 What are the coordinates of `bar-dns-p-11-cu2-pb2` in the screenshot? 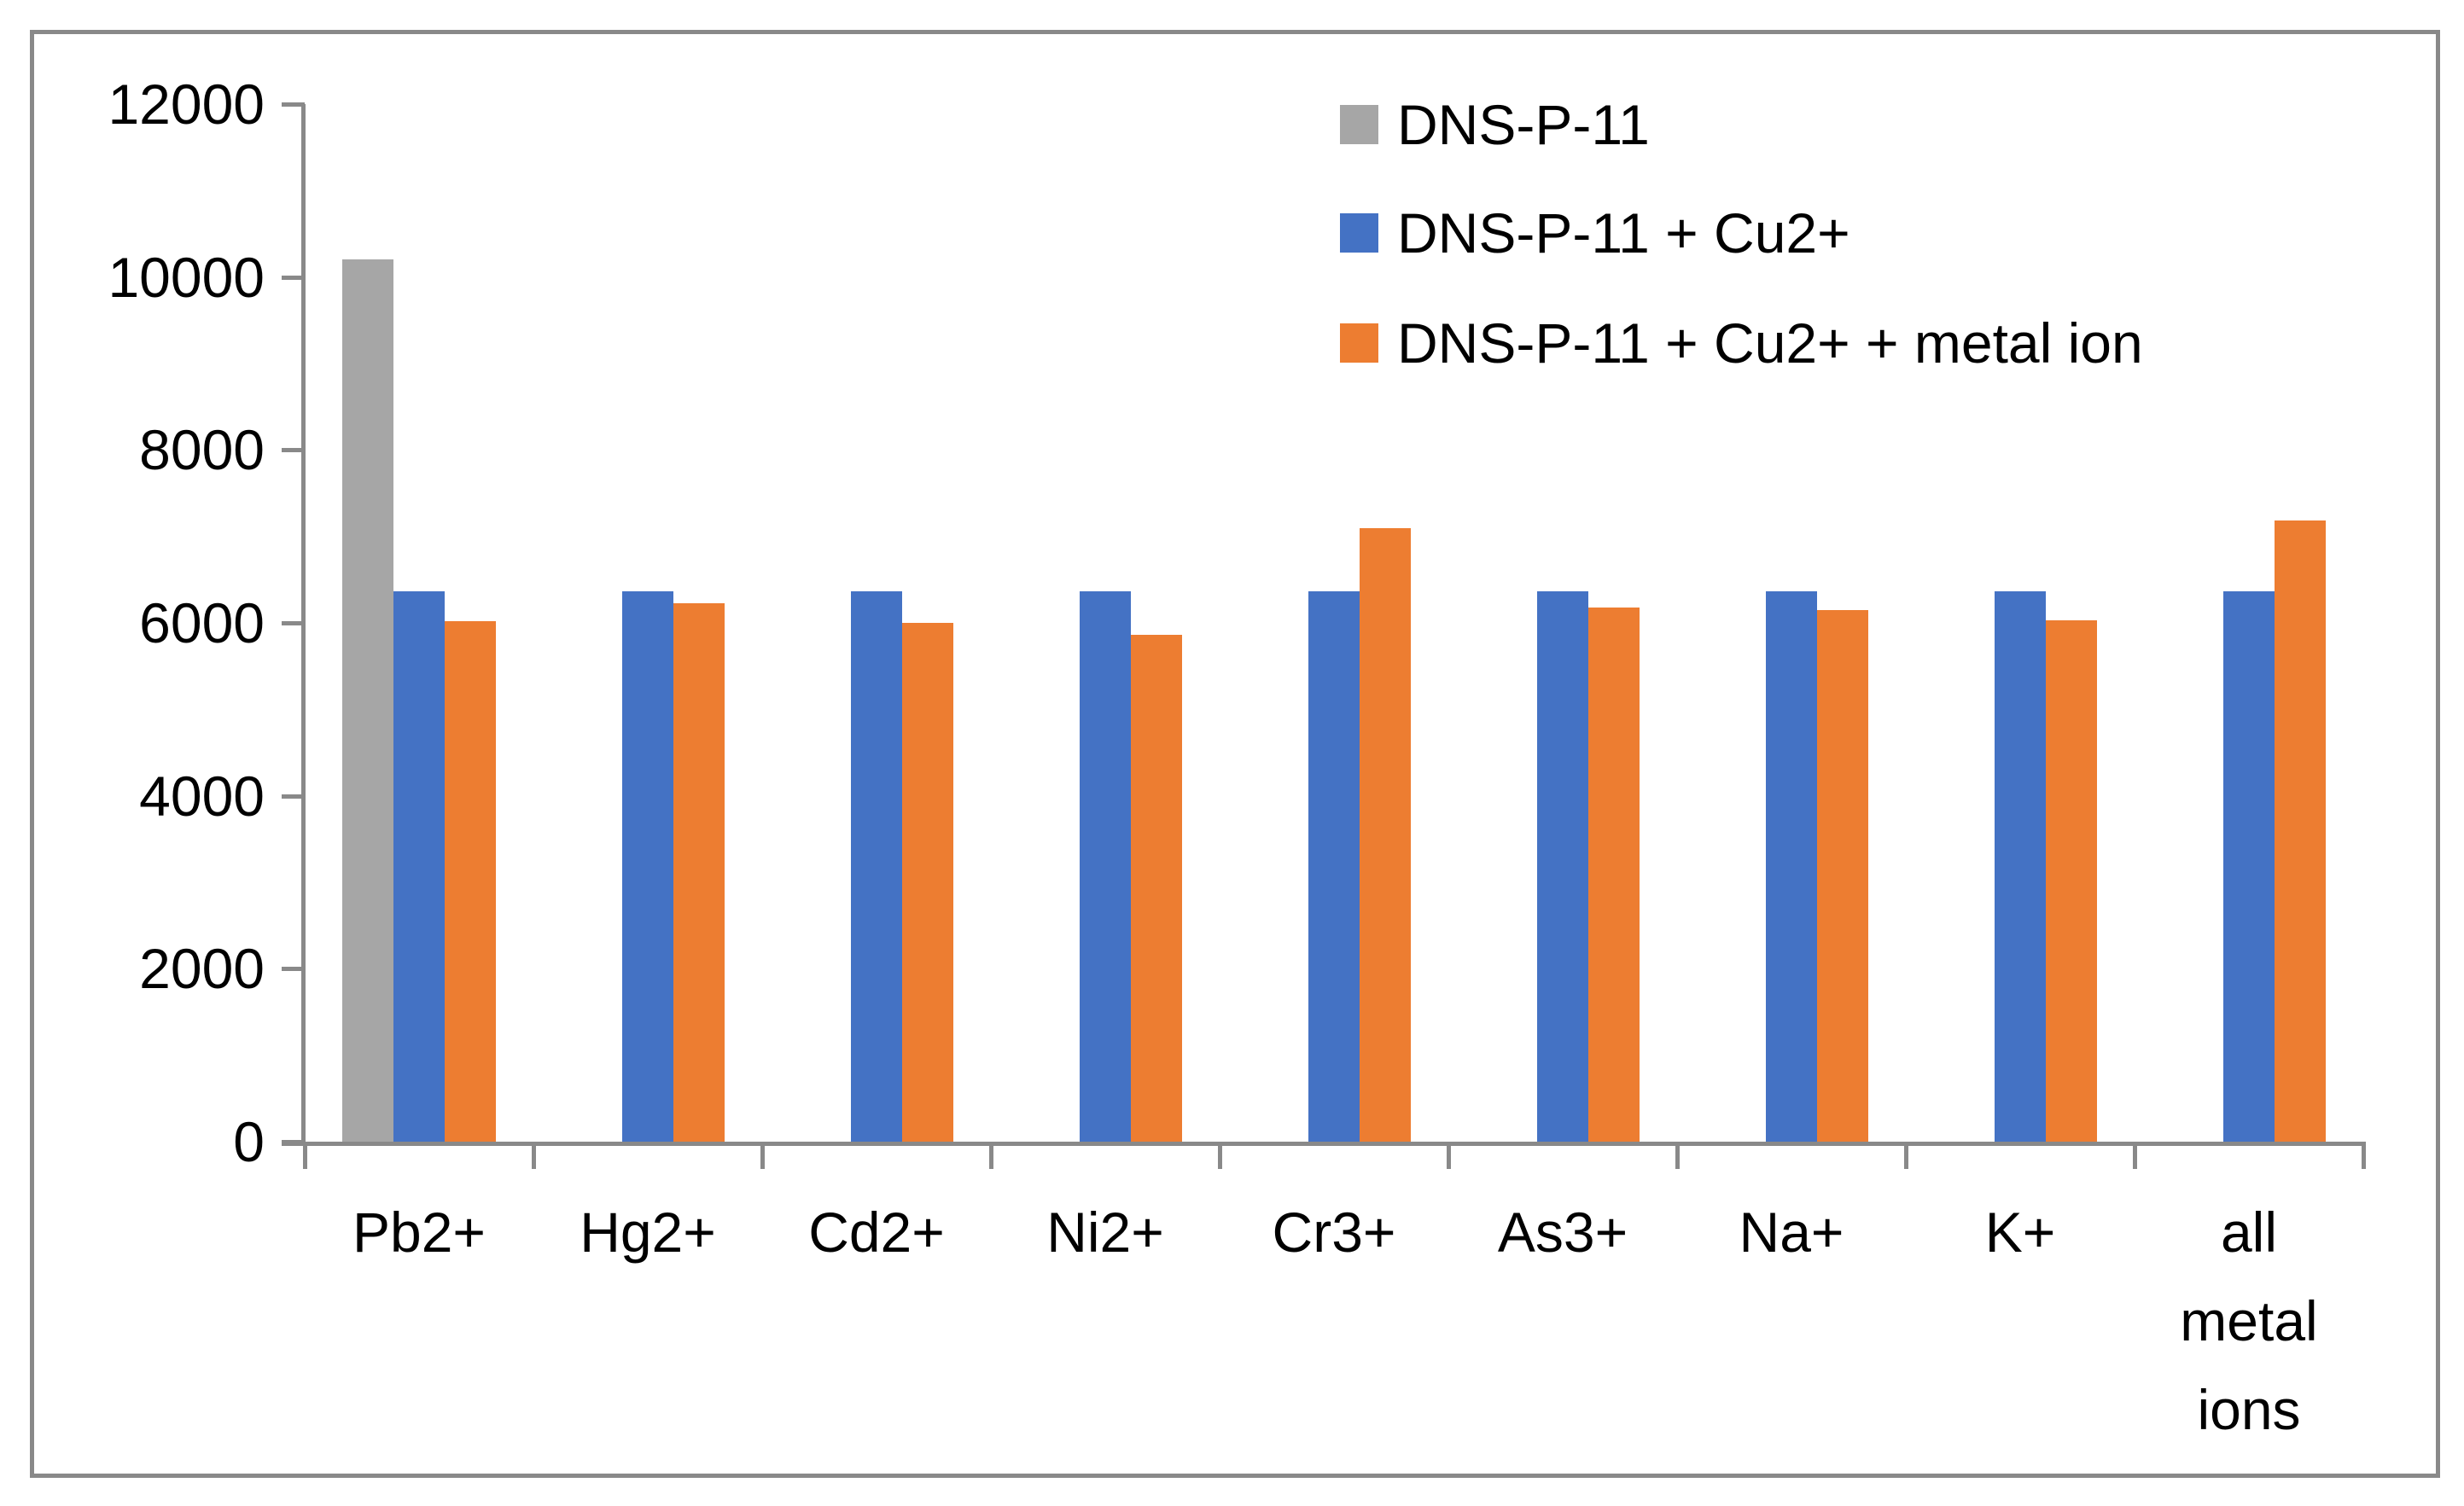 It's located at (419, 867).